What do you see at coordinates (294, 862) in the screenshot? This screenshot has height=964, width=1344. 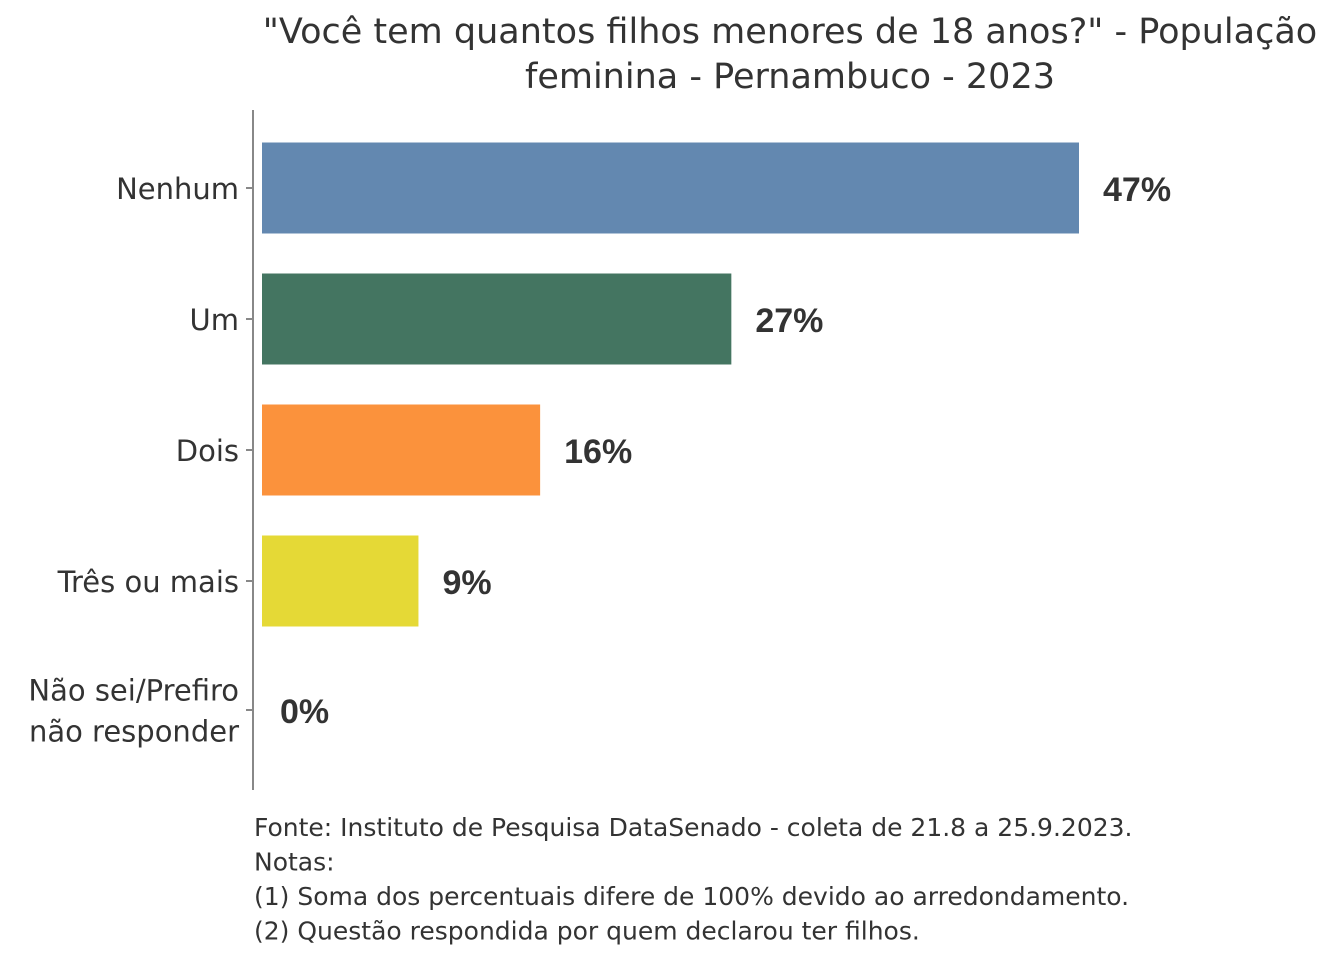 I see `footnote: Notas:` at bounding box center [294, 862].